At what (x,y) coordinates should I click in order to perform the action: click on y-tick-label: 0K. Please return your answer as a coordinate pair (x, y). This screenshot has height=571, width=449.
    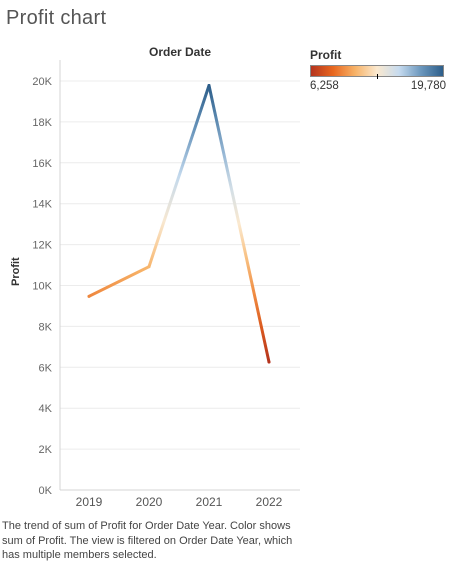
    Looking at the image, I should click on (46, 491).